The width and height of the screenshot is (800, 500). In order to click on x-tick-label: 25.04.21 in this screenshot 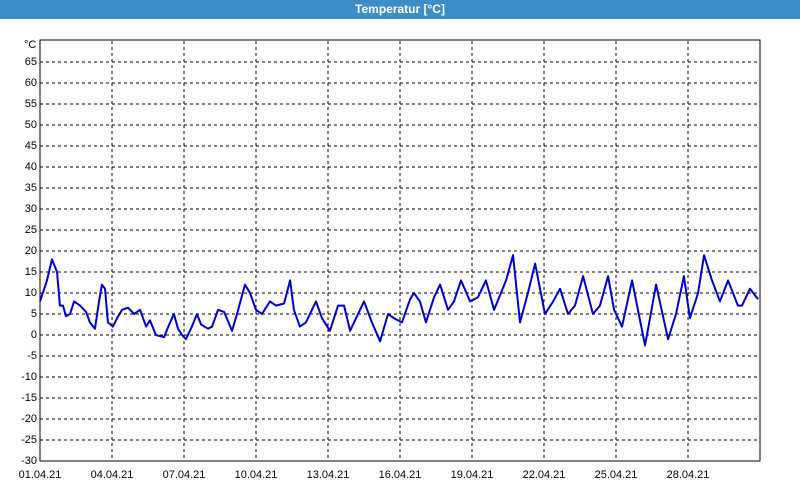, I will do `click(616, 475)`.